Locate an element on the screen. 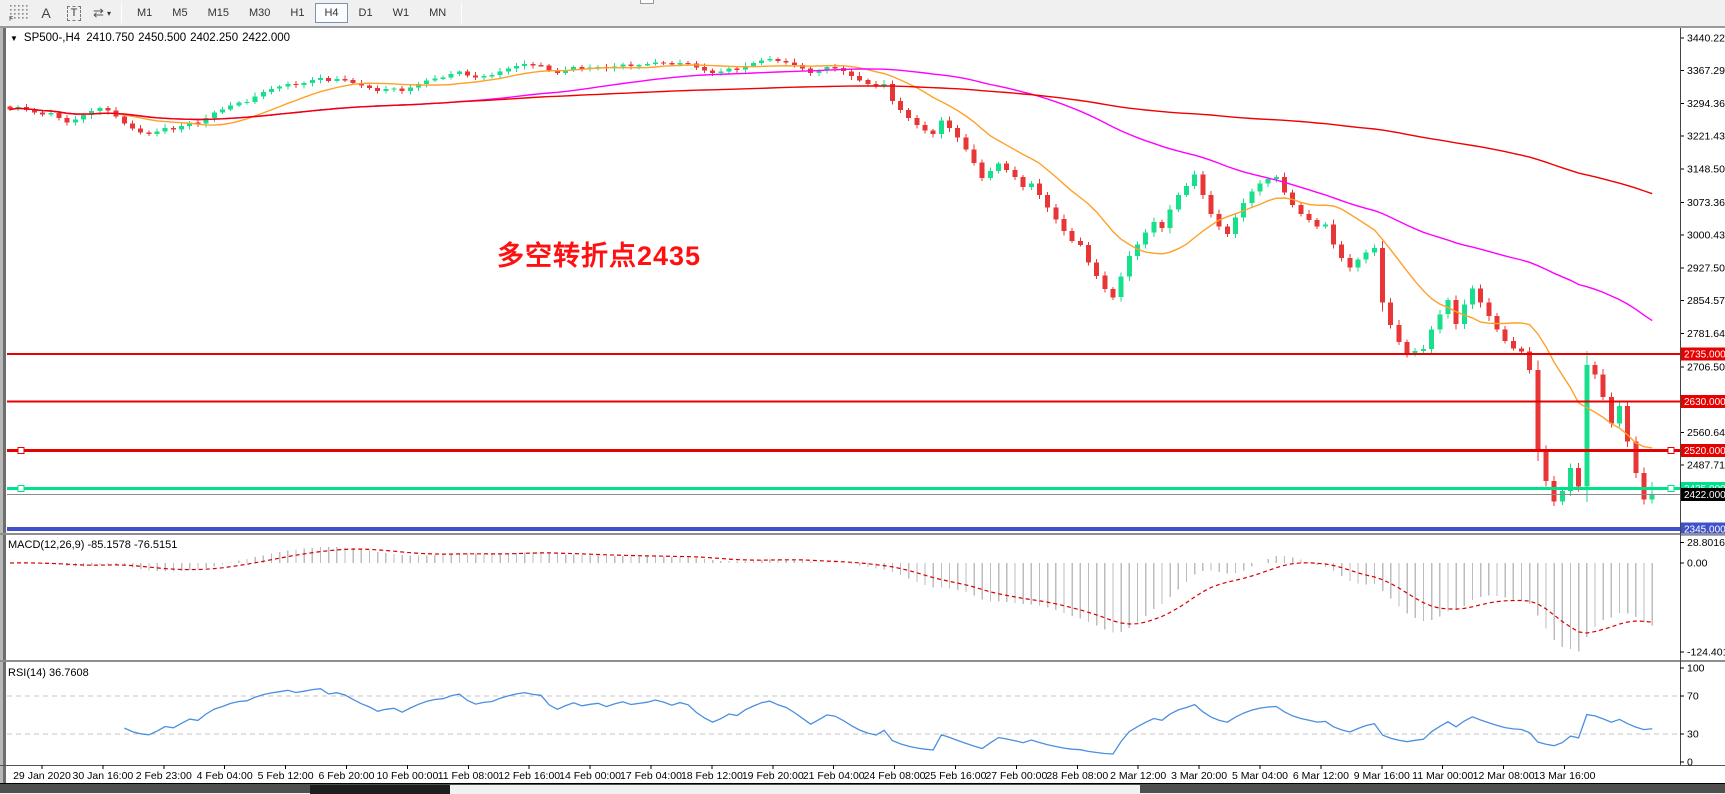 This screenshot has width=1725, height=794. arrows-tool-button: ⇄ ▾ is located at coordinates (102, 13).